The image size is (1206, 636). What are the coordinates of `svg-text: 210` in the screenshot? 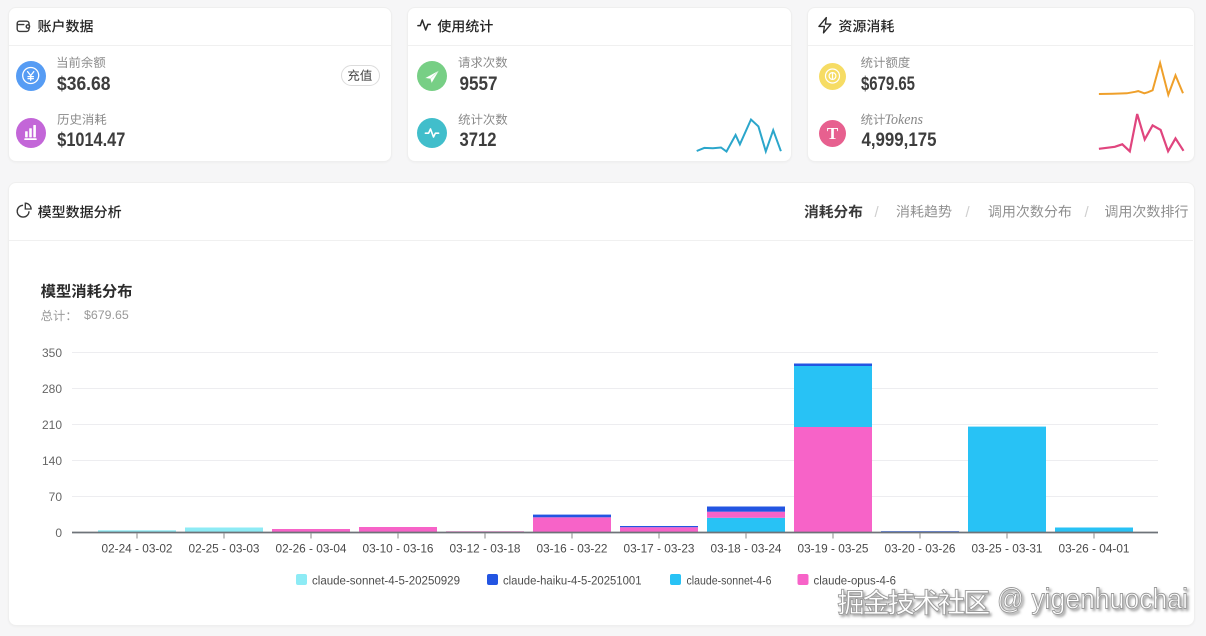 It's located at (52, 425).